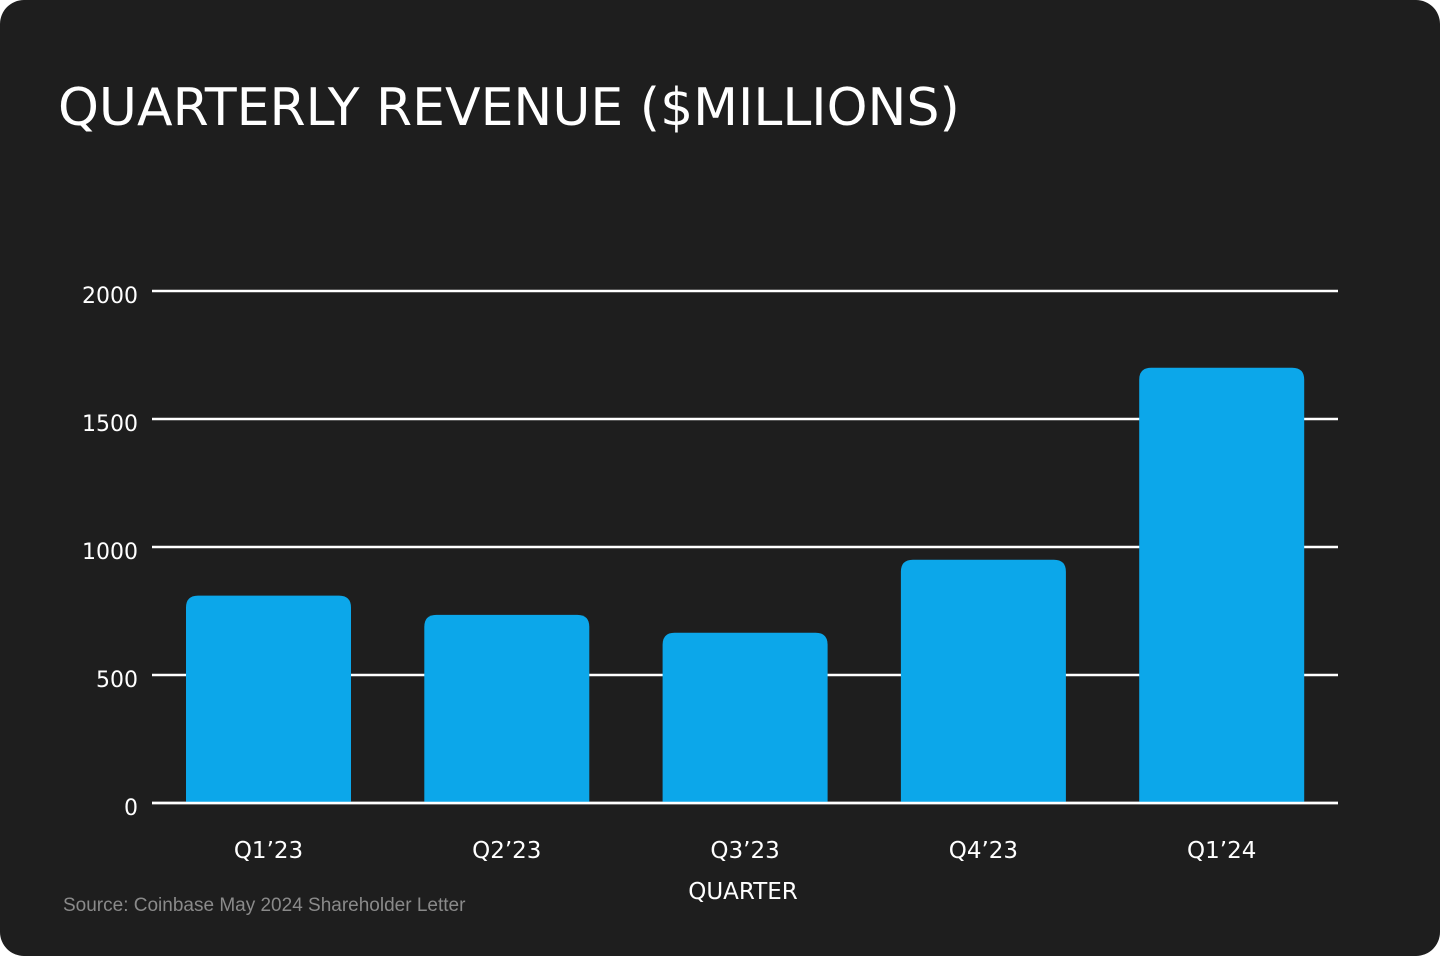  Describe the element at coordinates (117, 680) in the screenshot. I see `y-tick-label: 500` at that location.